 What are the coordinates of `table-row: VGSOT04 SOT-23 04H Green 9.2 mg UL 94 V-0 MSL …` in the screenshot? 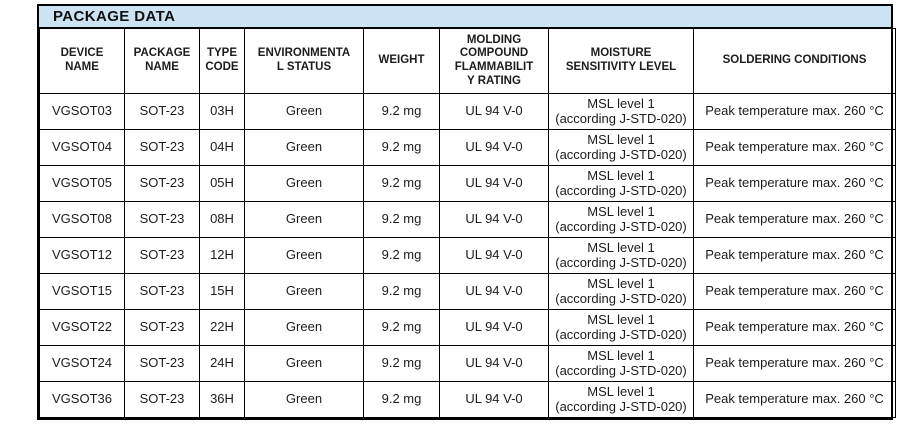 It's located at (467, 147).